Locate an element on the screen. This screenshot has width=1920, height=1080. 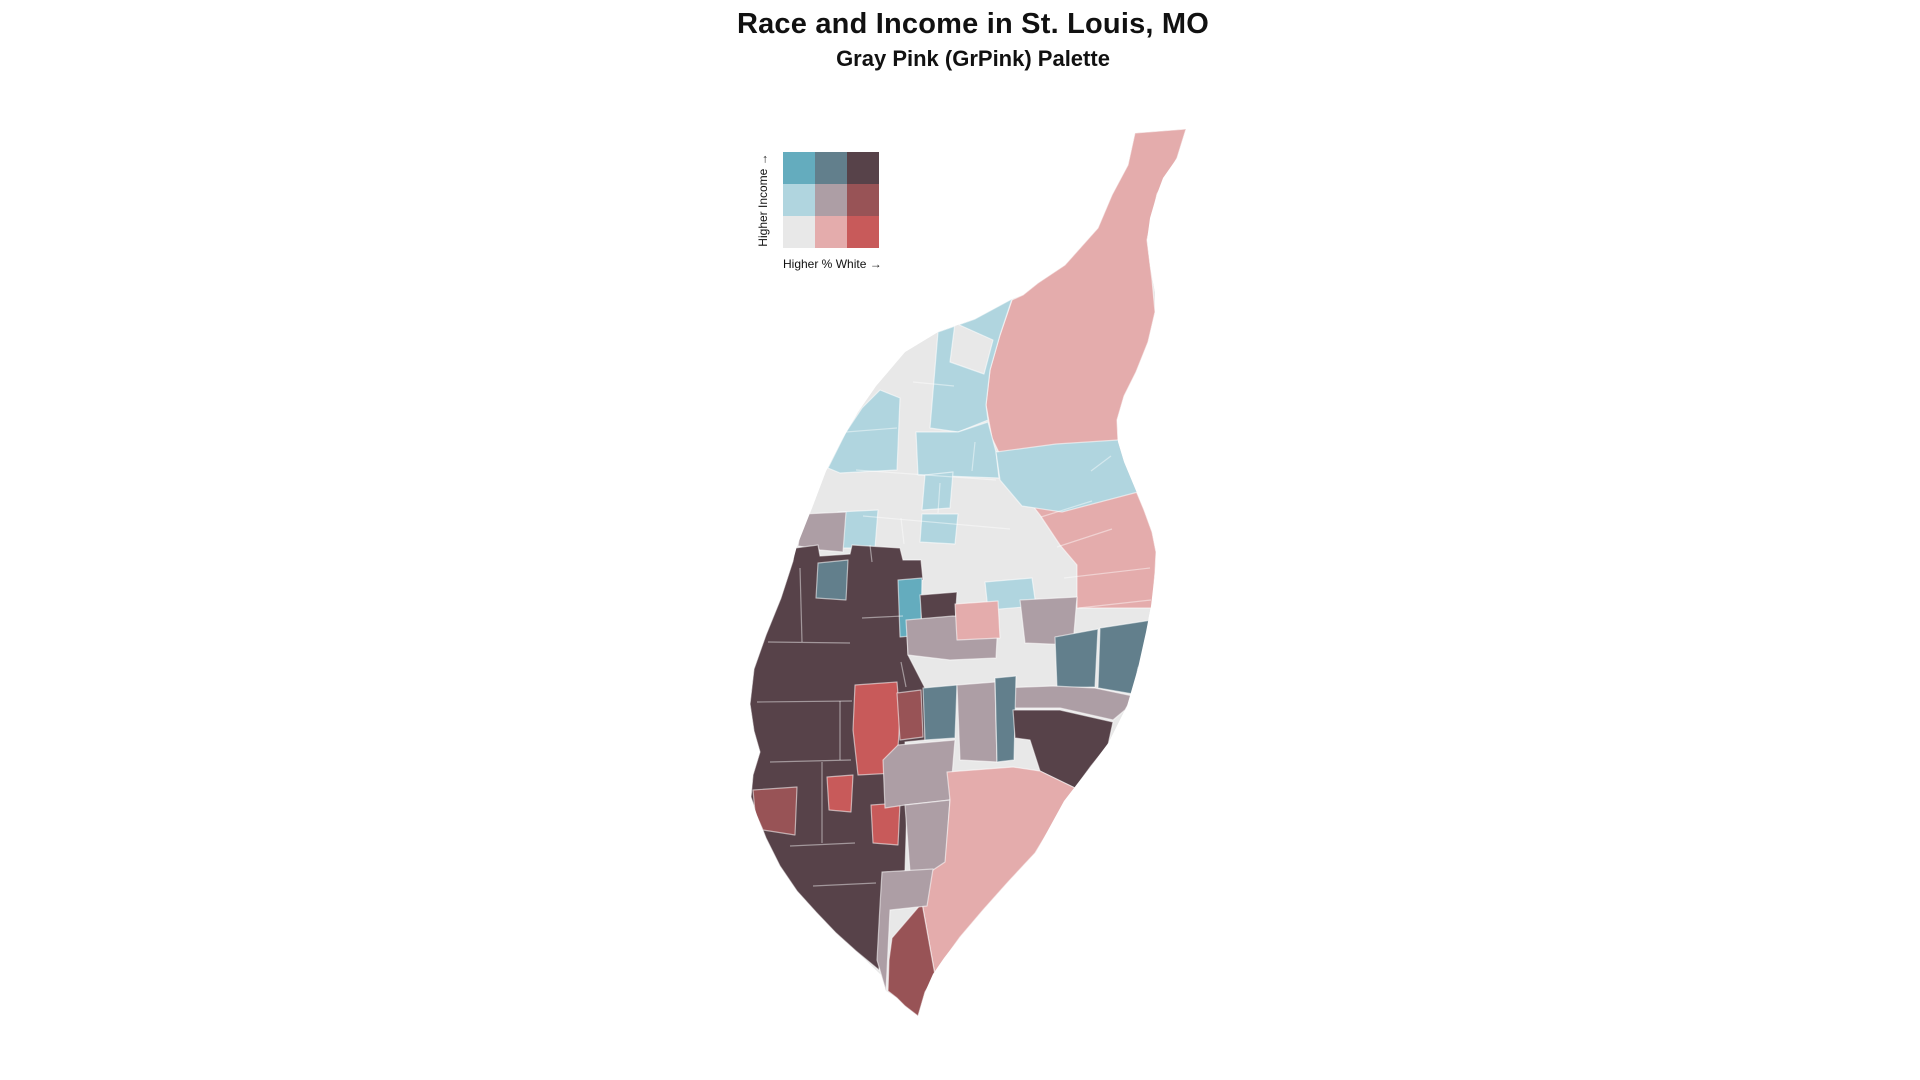
tract-slate-column is located at coordinates (1005, 719).